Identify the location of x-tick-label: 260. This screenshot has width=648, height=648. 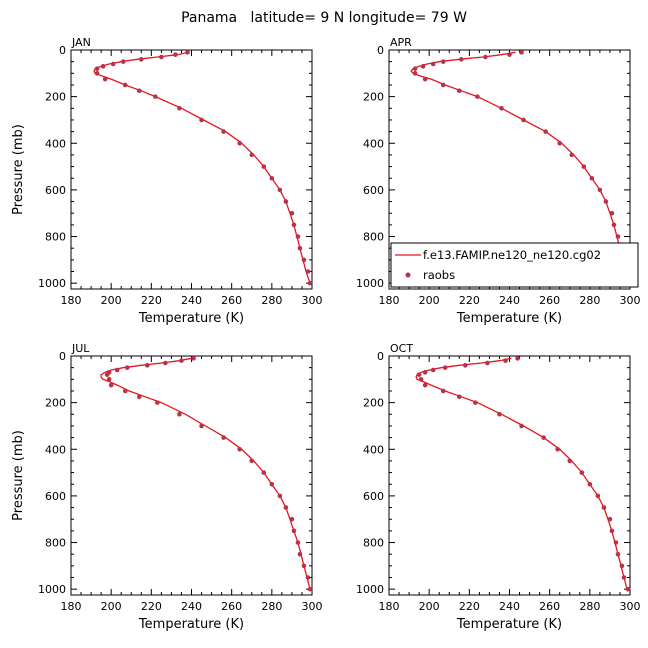
(549, 300).